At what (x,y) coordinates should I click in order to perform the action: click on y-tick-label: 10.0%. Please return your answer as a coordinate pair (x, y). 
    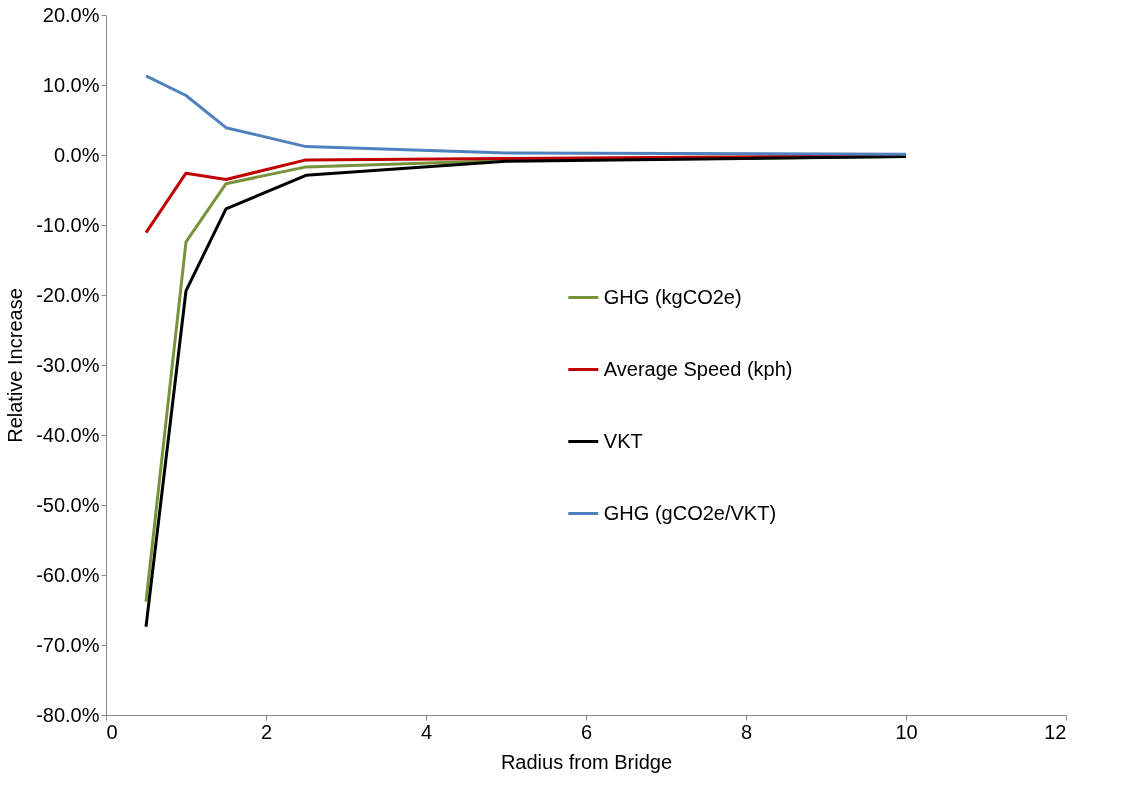
    Looking at the image, I should click on (71, 84).